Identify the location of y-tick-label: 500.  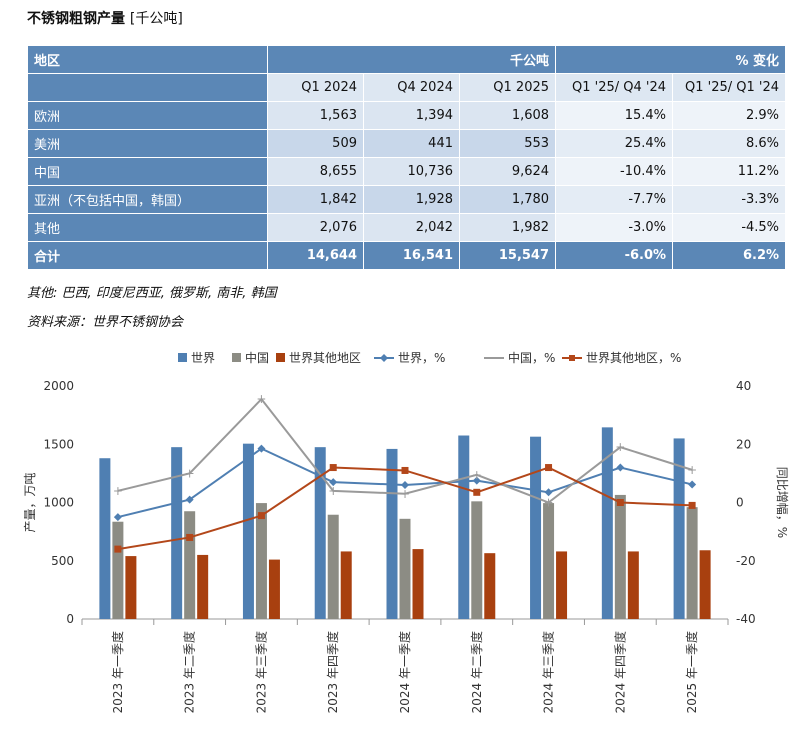
(62, 561).